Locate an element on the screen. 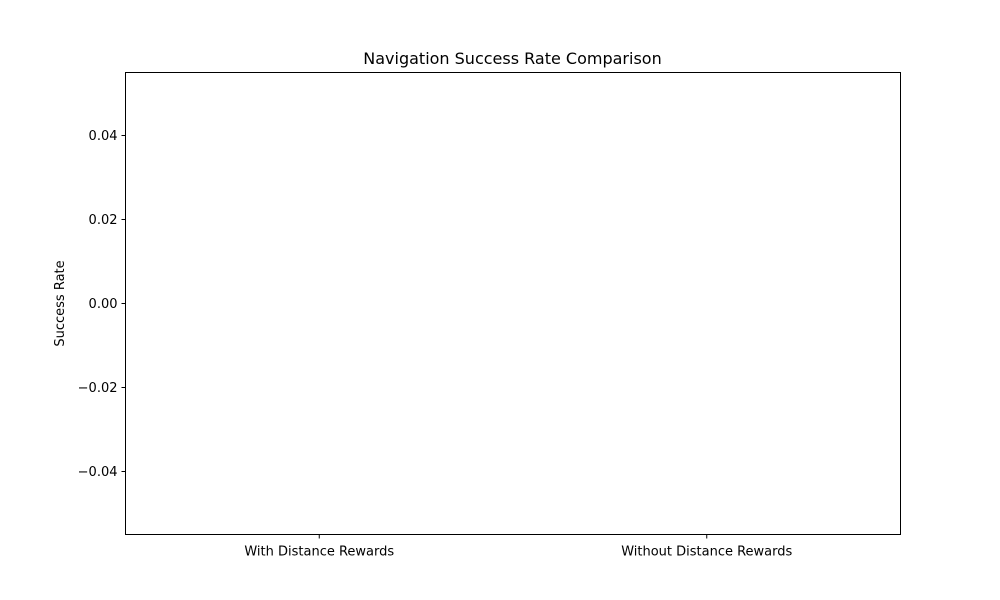 The width and height of the screenshot is (1000, 600). y-tick-label: −0.04 is located at coordinates (98, 472).